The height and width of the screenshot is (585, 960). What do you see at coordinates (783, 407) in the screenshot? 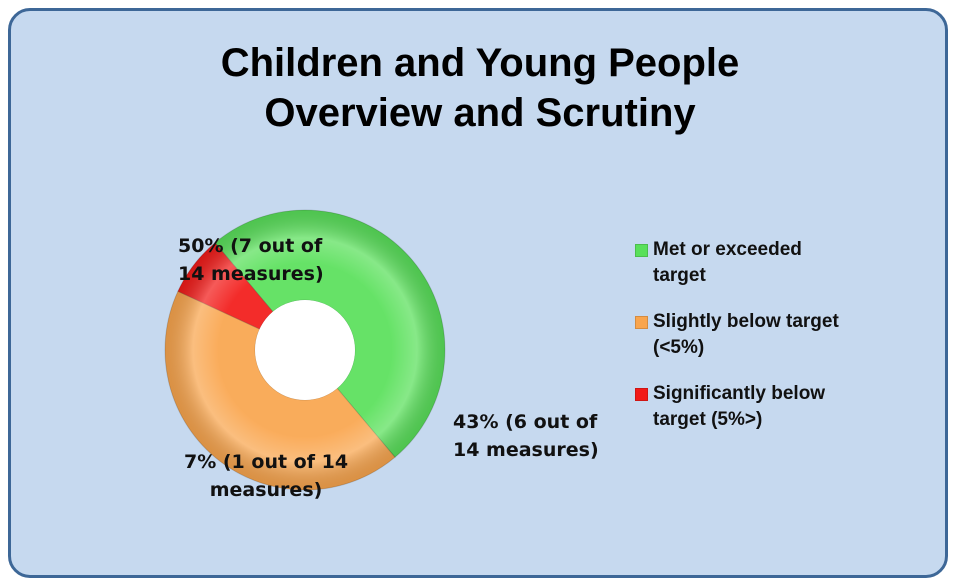
I see `legend-item-significantly-below: Significantly below target (5%>)` at bounding box center [783, 407].